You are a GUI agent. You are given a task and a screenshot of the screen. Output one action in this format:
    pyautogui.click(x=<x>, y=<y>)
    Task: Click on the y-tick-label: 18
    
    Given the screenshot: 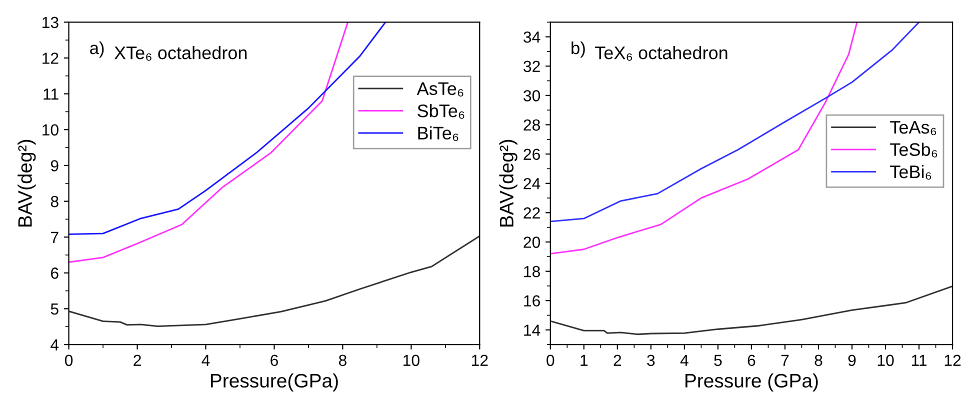 What is the action you would take?
    pyautogui.click(x=532, y=272)
    